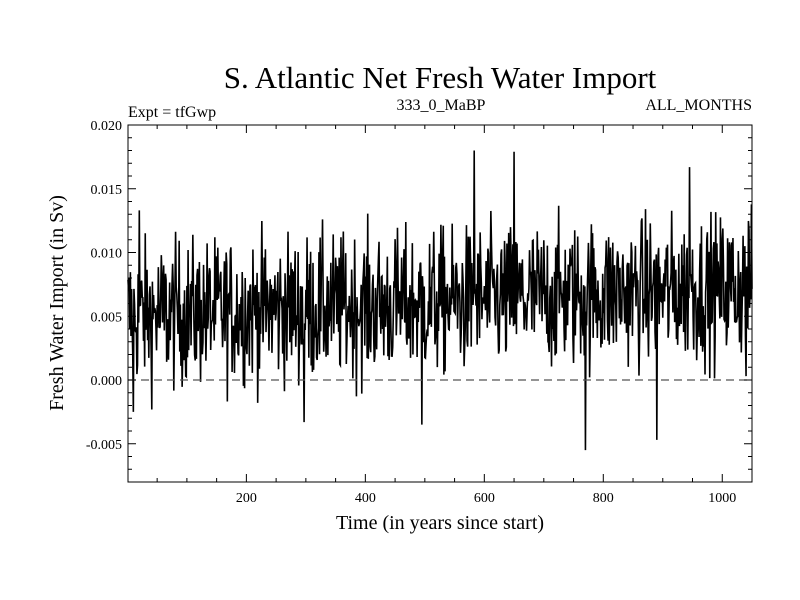  What do you see at coordinates (698, 105) in the screenshot?
I see `months-label: ALL_MONTHS` at bounding box center [698, 105].